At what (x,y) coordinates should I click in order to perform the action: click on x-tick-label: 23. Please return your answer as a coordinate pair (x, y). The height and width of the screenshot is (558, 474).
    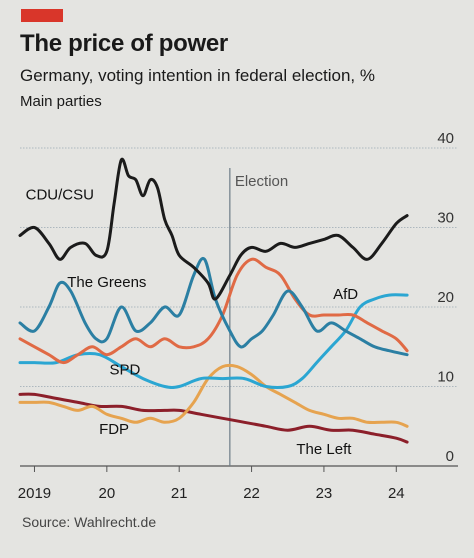
    Looking at the image, I should click on (324, 493).